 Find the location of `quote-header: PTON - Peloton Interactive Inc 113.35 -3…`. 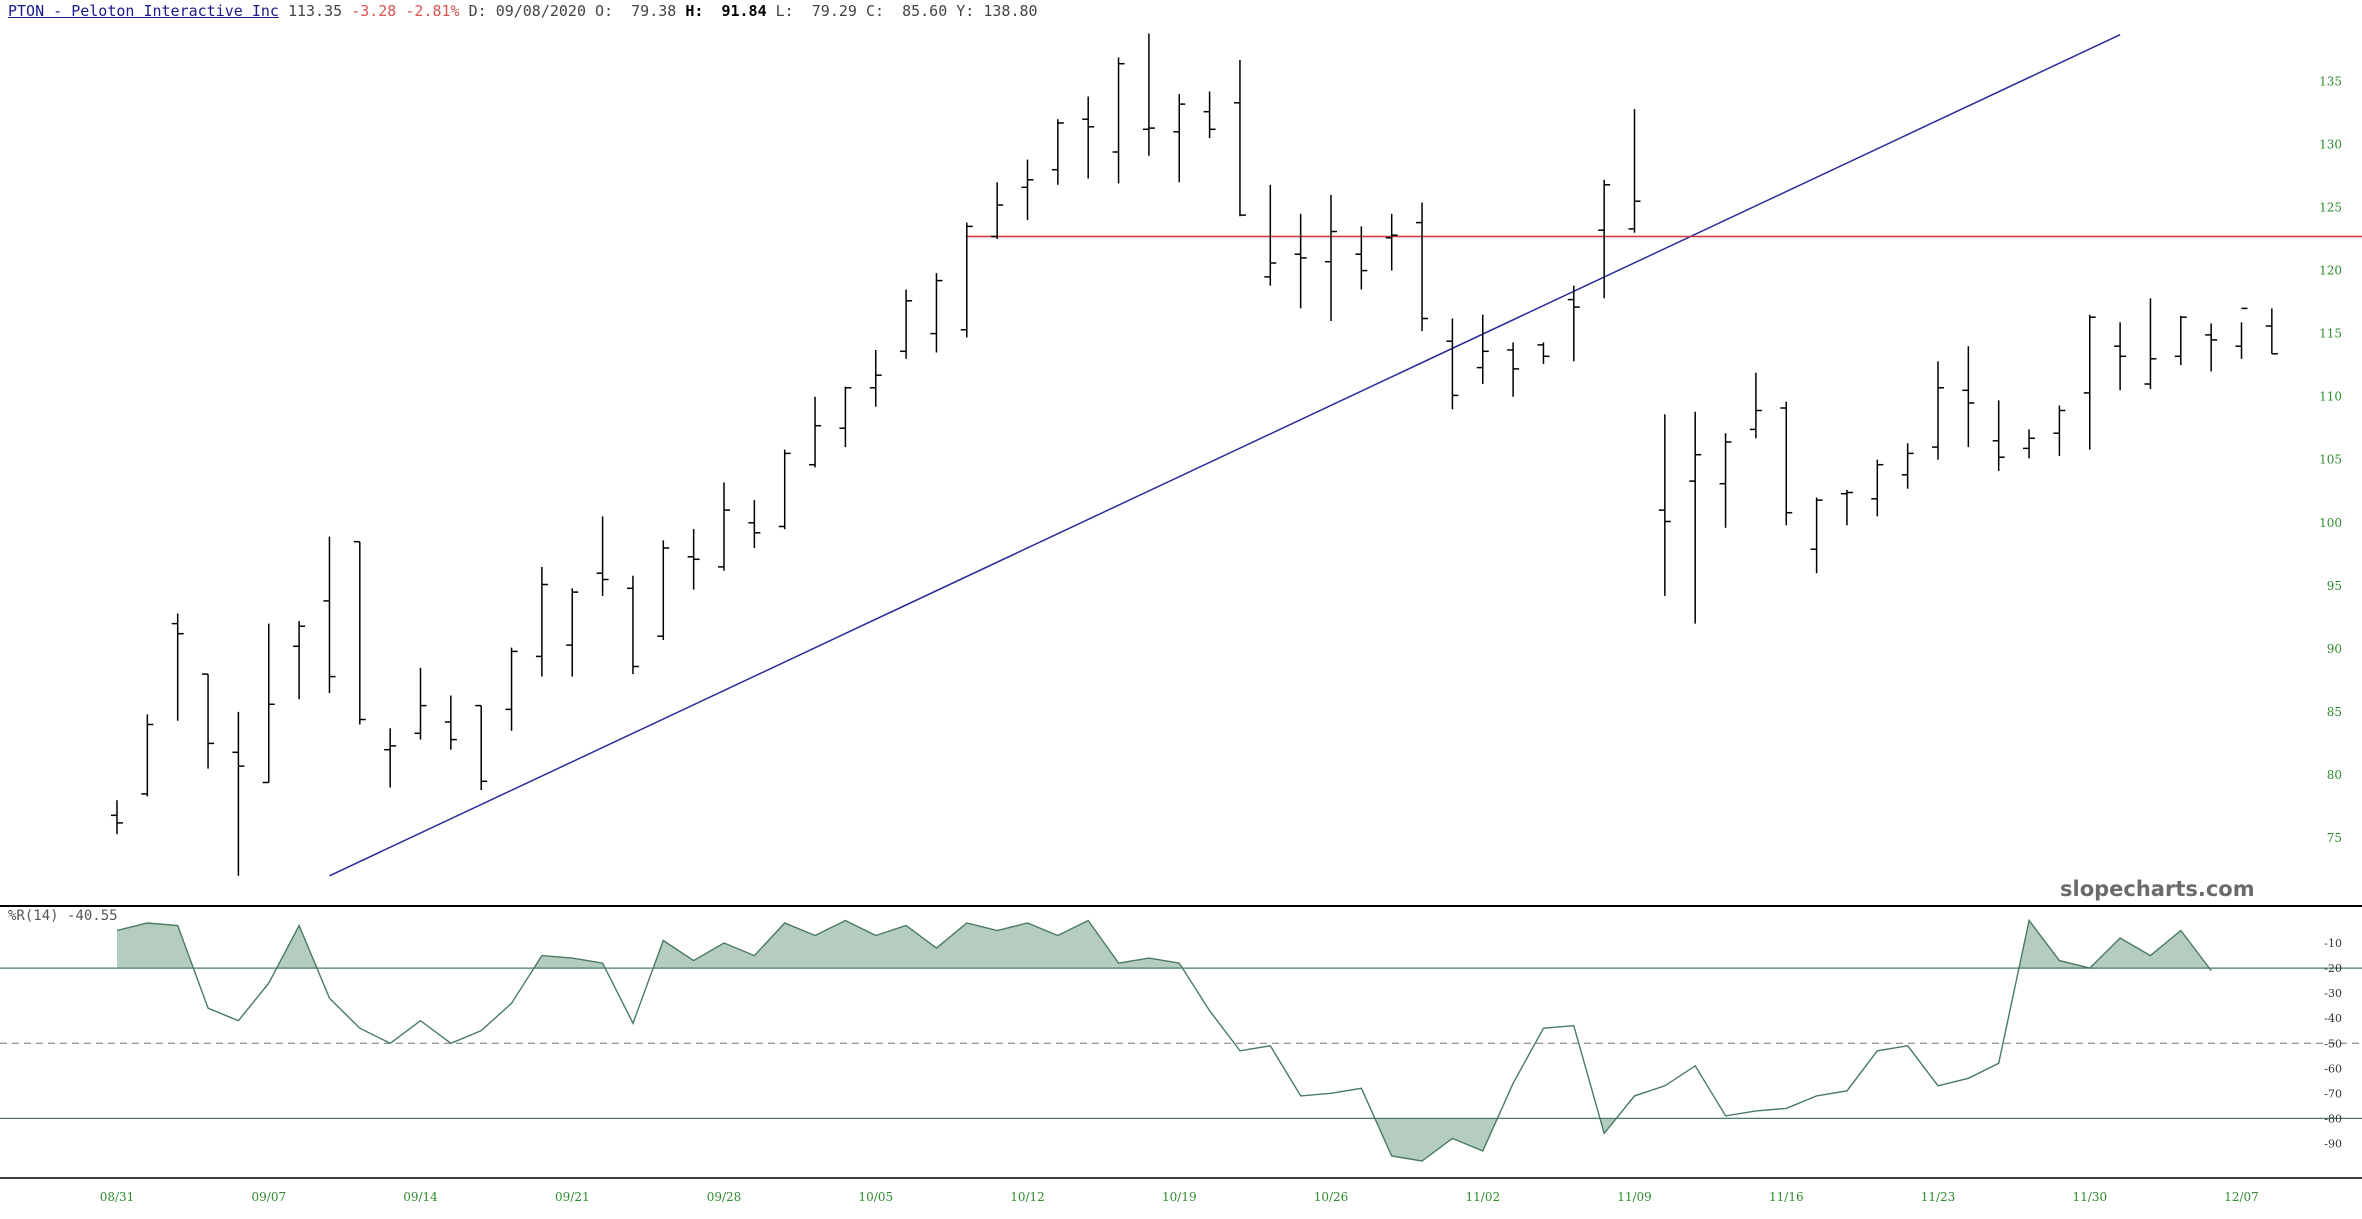

quote-header: PTON - Peloton Interactive Inc 113.35 -3… is located at coordinates (523, 11).